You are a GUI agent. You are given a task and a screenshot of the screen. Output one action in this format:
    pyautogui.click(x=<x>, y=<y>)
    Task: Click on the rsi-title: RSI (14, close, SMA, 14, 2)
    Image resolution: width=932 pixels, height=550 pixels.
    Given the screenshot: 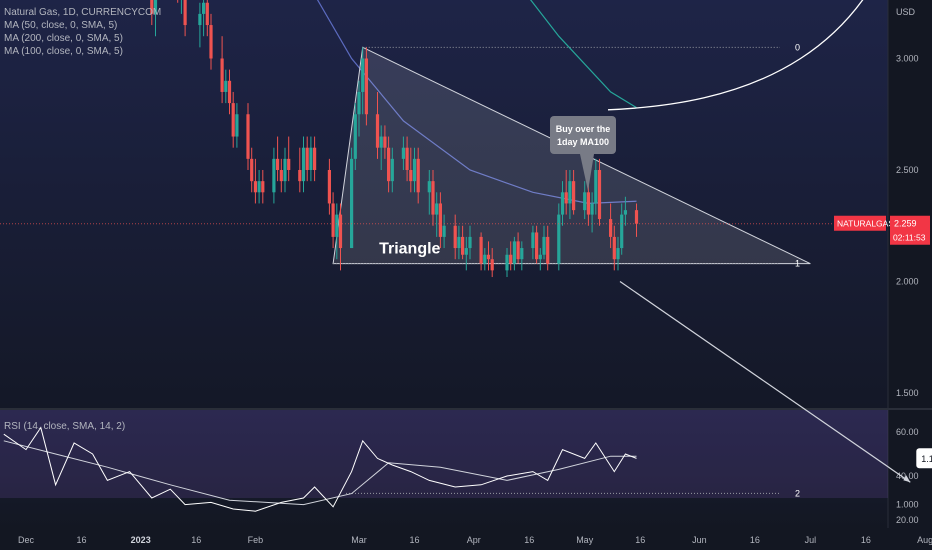 What is the action you would take?
    pyautogui.click(x=65, y=426)
    